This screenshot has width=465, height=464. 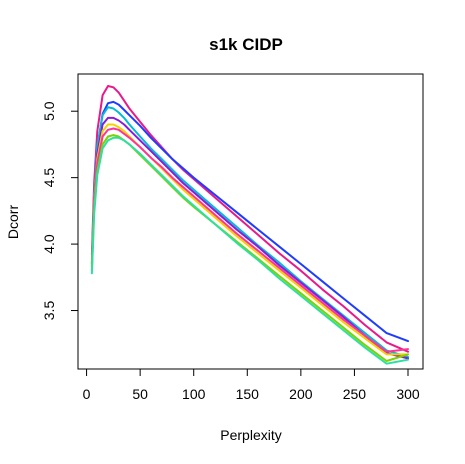 What do you see at coordinates (49, 311) in the screenshot?
I see `y-tick-label: 3.5` at bounding box center [49, 311].